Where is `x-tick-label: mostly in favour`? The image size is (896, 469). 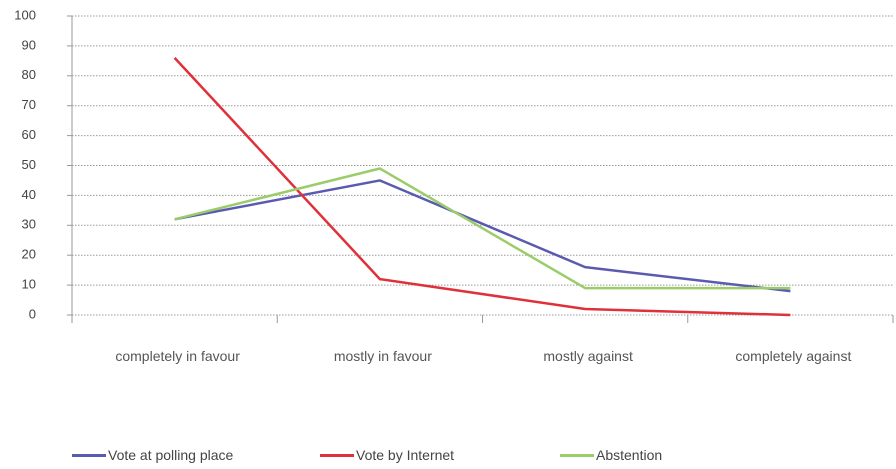
x-tick-label: mostly in favour is located at coordinates (382, 356).